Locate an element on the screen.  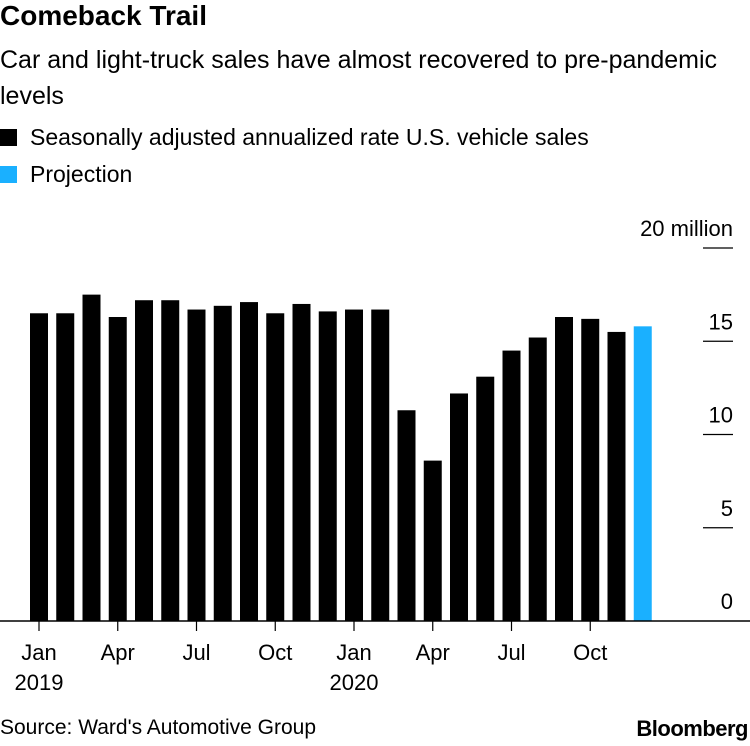
y-tick-label: 0 is located at coordinates (727, 601).